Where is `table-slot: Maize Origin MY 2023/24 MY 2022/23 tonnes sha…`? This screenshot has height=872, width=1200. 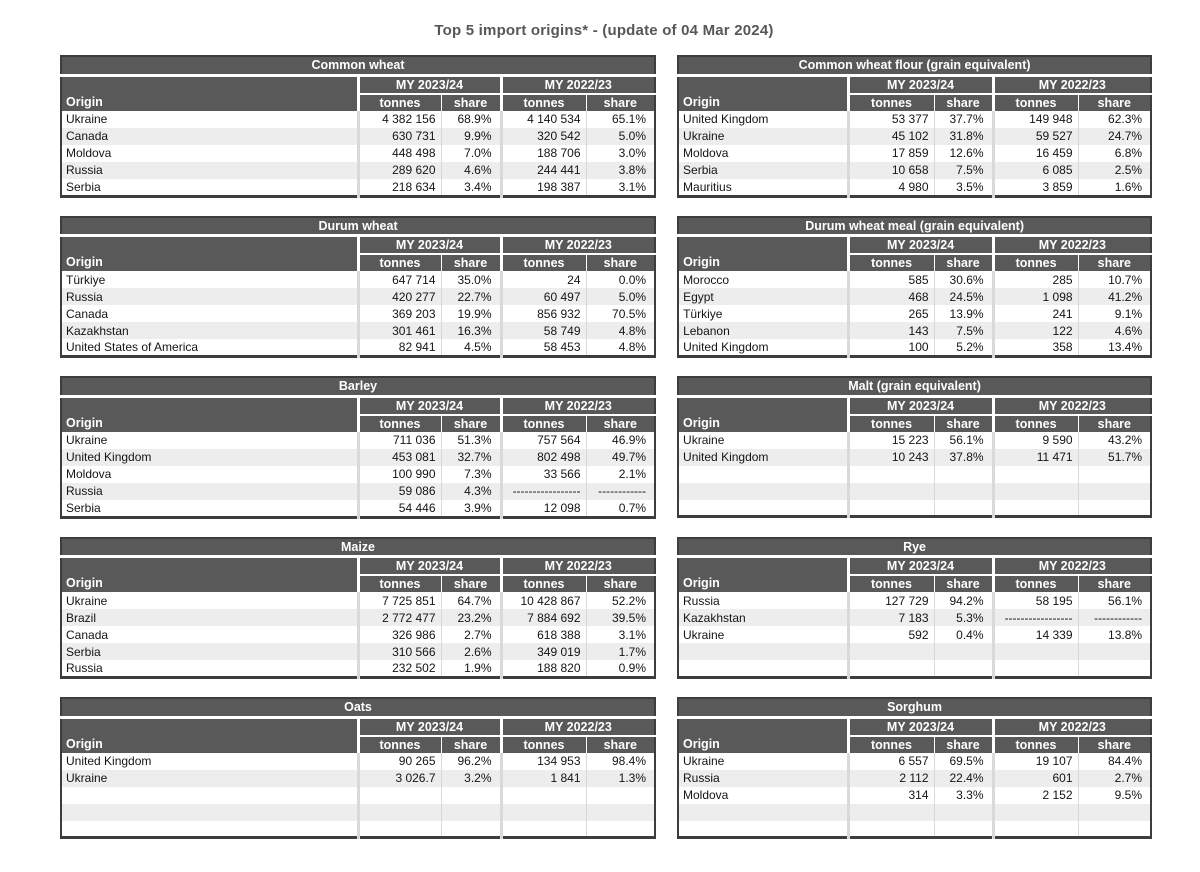
table-slot: Maize Origin MY 2023/24 MY 2022/23 tonnes sha… is located at coordinates (358, 607).